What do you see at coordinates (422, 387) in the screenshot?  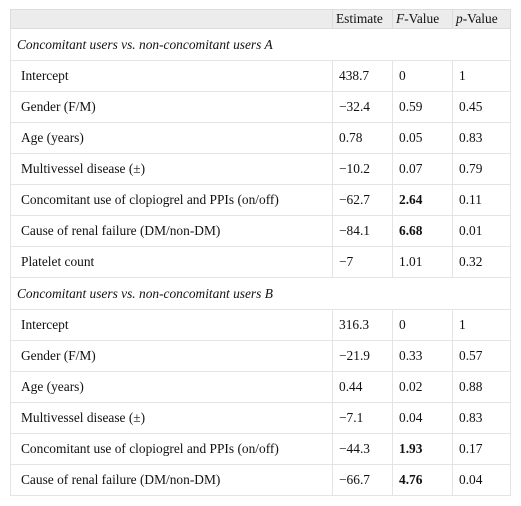 I see `f-value-cell: 0.02` at bounding box center [422, 387].